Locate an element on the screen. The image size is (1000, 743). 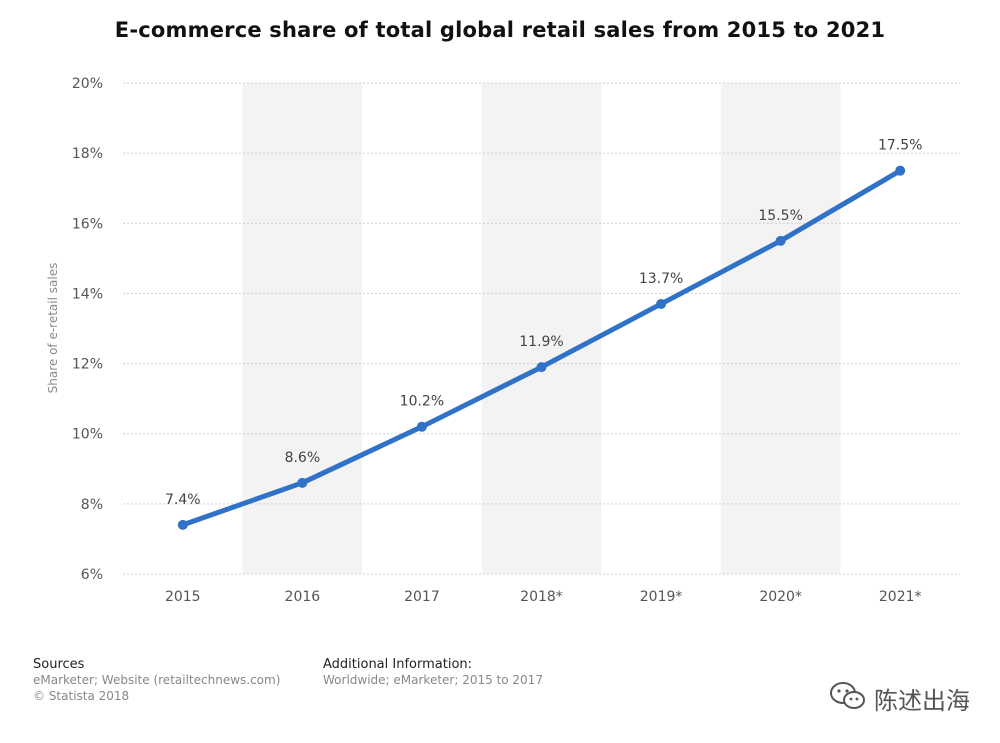
x-tick-label: 2016 is located at coordinates (303, 597).